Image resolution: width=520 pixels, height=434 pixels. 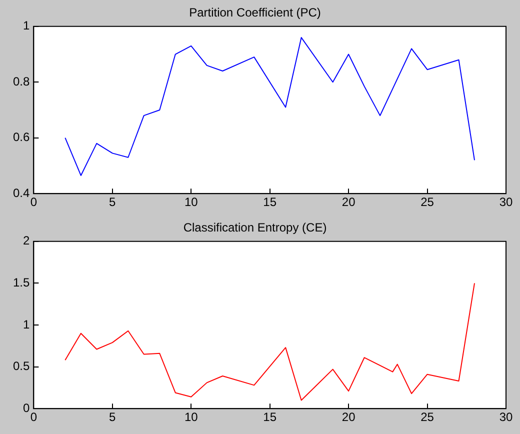 What do you see at coordinates (21, 81) in the screenshot?
I see `y-tick-label: 0.8` at bounding box center [21, 81].